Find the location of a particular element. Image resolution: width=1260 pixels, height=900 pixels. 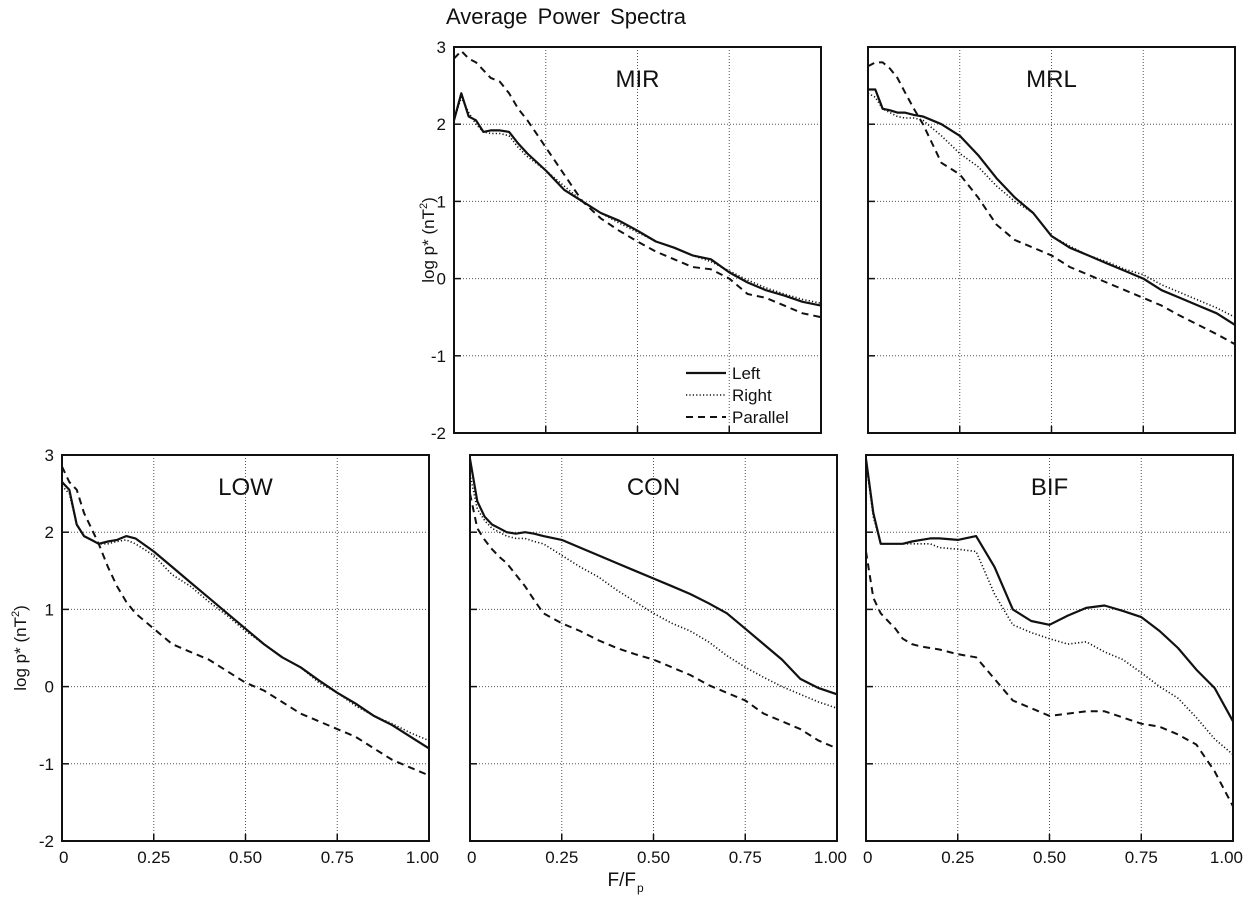

y-axis-label-top: log p* (nT2) is located at coordinates (428, 240).